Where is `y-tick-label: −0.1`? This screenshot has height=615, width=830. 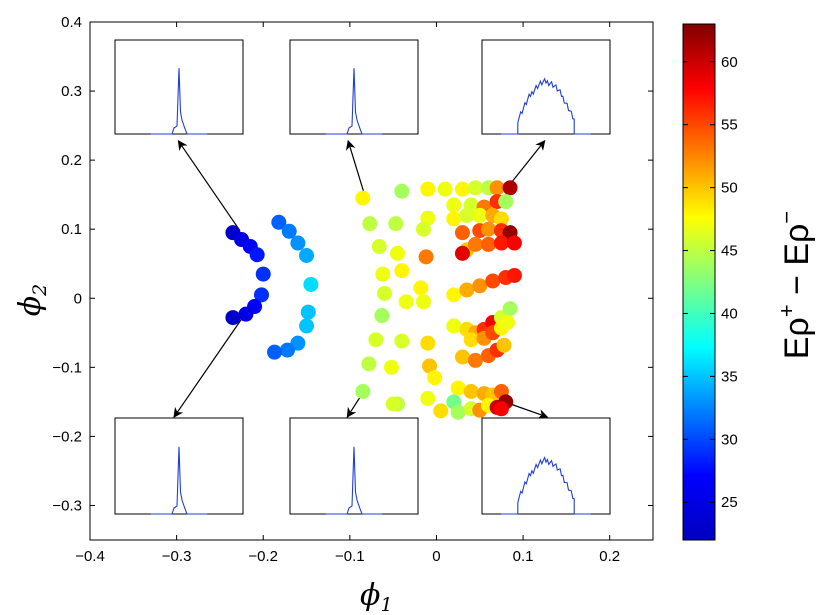 y-tick-label: −0.1 is located at coordinates (67, 367).